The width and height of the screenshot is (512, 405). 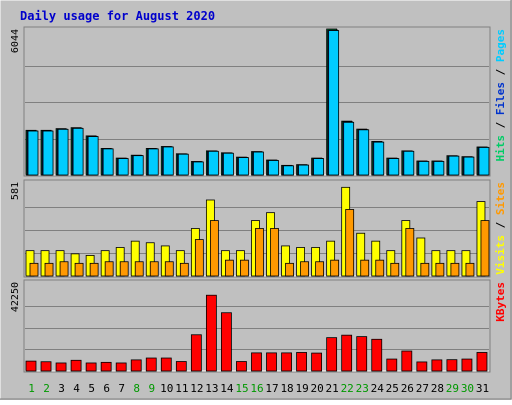 I want to click on x-tick-label-day-22: 22, so click(x=347, y=388).